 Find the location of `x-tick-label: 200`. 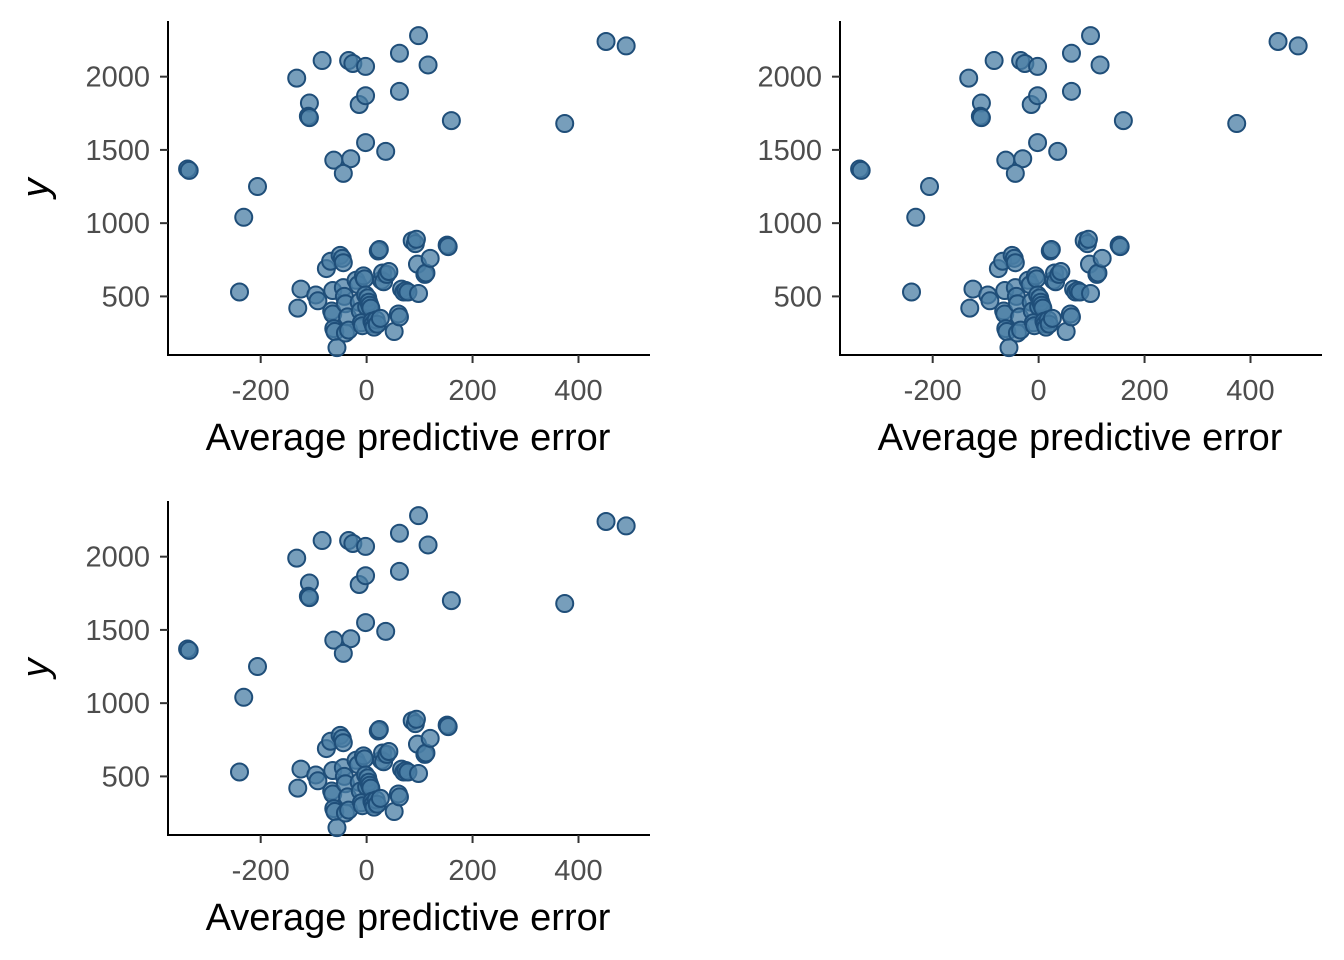

x-tick-label: 200 is located at coordinates (1144, 391).